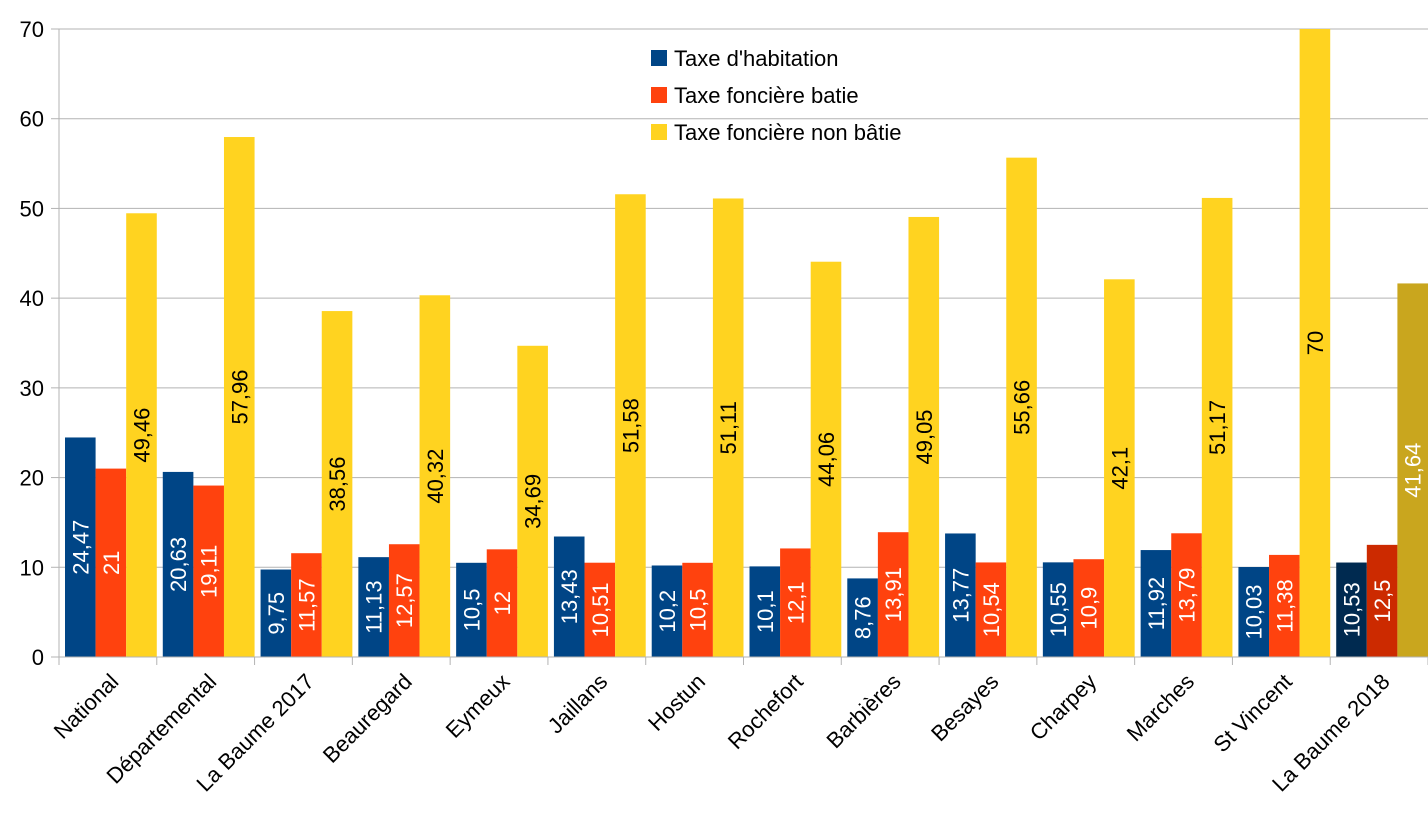 This screenshot has height=814, width=1428. What do you see at coordinates (32, 298) in the screenshot?
I see `y-tick-label: 40` at bounding box center [32, 298].